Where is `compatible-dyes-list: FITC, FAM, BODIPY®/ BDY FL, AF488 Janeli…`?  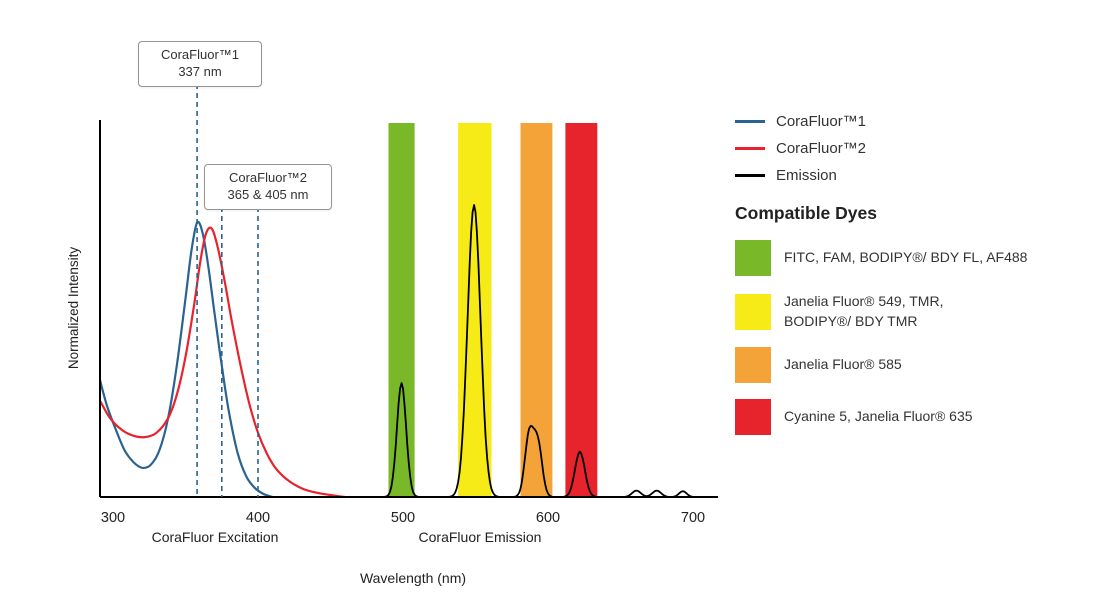 compatible-dyes-list: FITC, FAM, BODIPY®/ BDY FL, AF488 Janeli… is located at coordinates (920, 338).